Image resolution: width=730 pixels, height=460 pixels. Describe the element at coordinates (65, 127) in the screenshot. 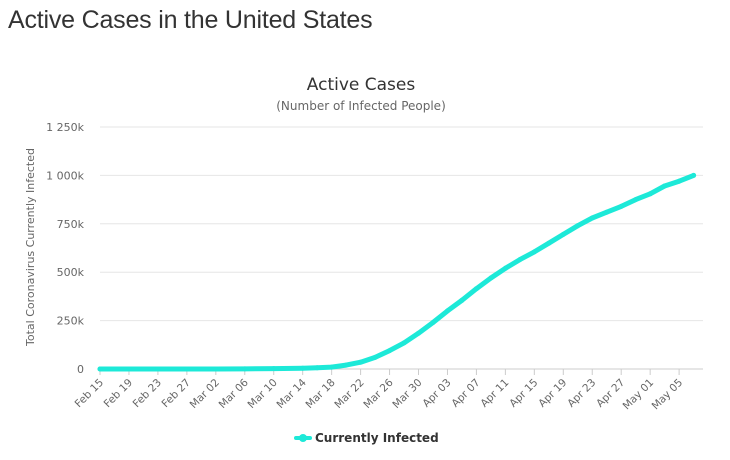

I see `y-tick-label: 1 250k` at that location.